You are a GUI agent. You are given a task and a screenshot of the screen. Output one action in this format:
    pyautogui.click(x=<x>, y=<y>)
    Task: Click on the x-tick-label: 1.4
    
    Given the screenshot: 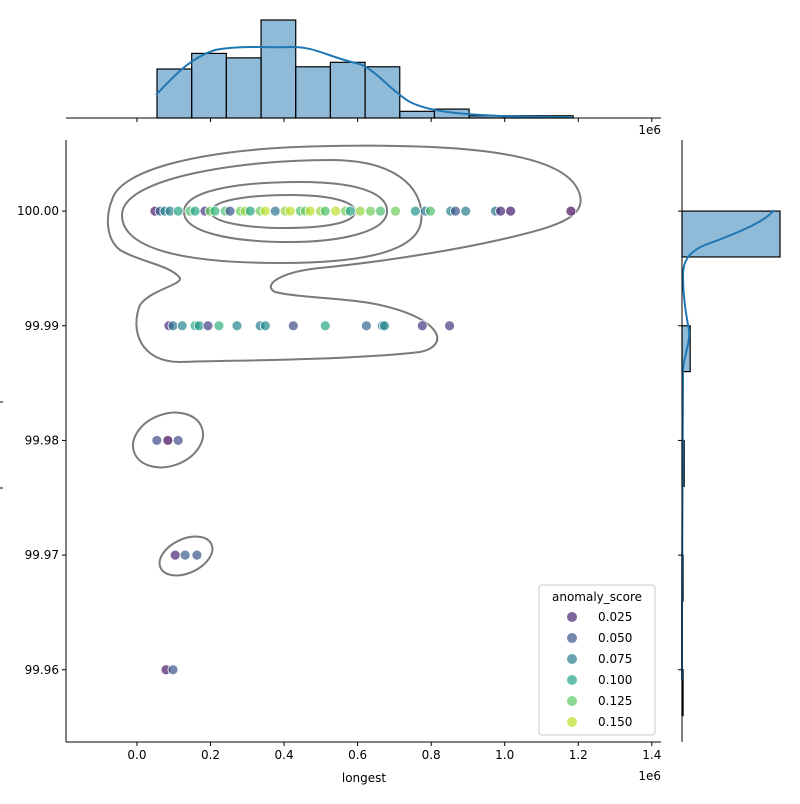 What is the action you would take?
    pyautogui.click(x=651, y=755)
    